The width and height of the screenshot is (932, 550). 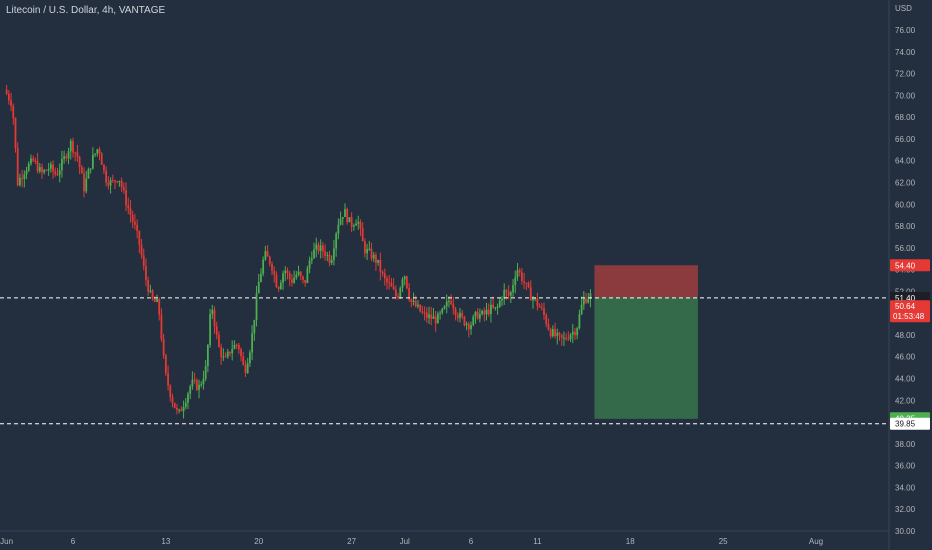 I want to click on svg-text: 51.40, so click(x=905, y=298).